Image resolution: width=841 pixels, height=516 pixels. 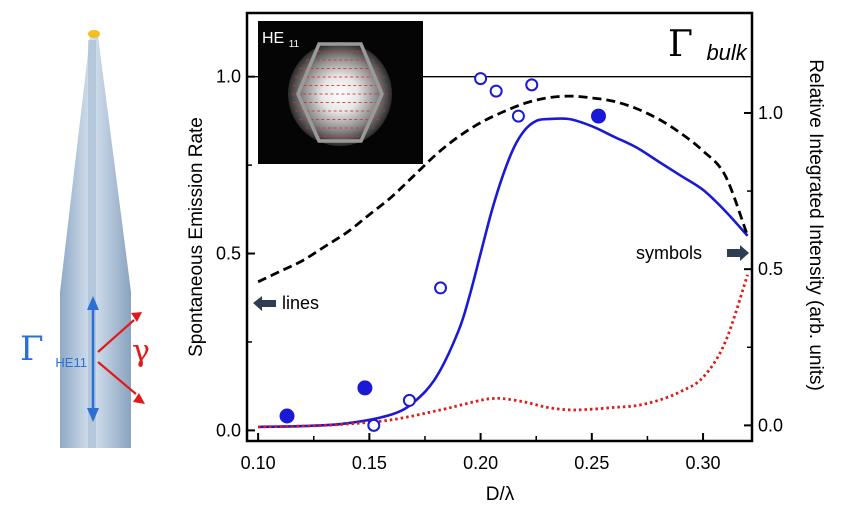 I want to click on x-tick-label: 0.15, so click(x=369, y=463).